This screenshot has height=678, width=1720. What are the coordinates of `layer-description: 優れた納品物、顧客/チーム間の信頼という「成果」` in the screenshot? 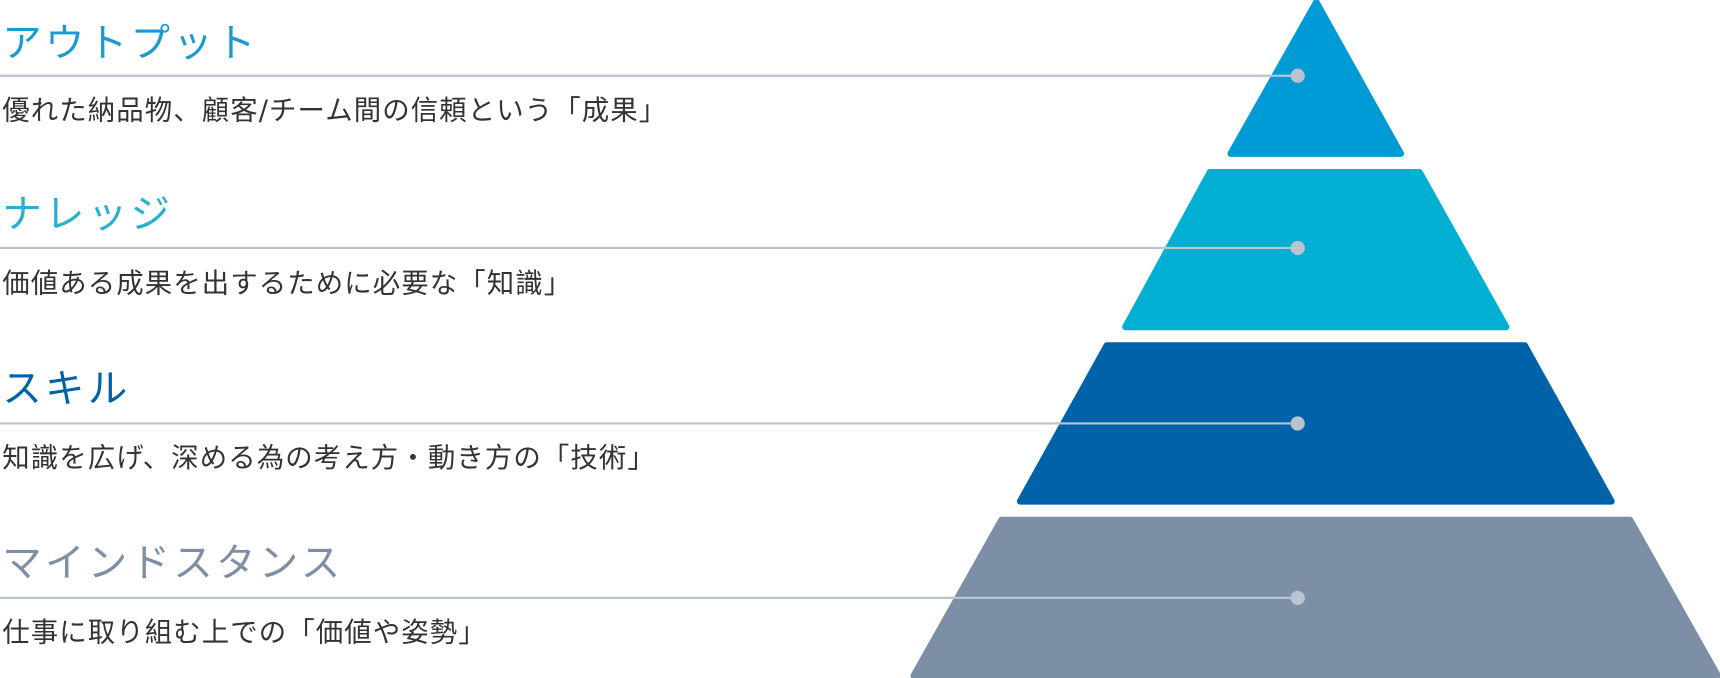 It's located at (334, 110).